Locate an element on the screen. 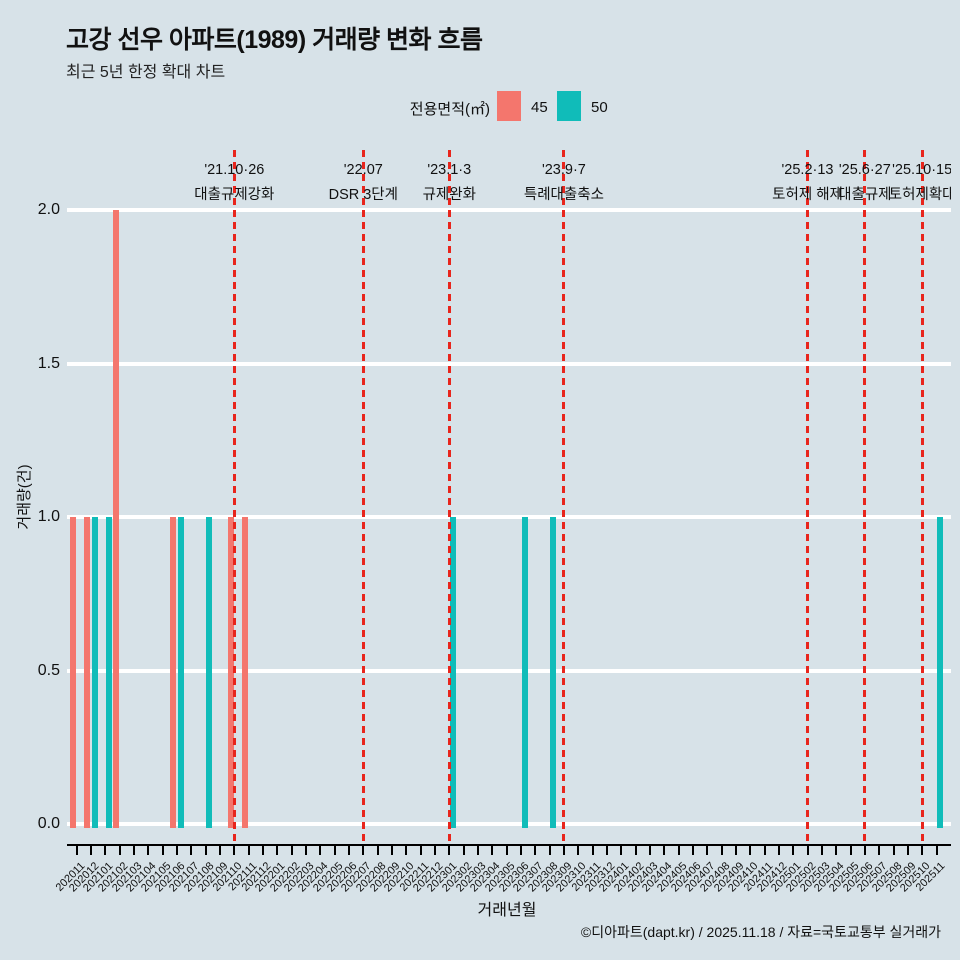 Image resolution: width=960 pixels, height=960 pixels. x-axis-line is located at coordinates (509, 845).